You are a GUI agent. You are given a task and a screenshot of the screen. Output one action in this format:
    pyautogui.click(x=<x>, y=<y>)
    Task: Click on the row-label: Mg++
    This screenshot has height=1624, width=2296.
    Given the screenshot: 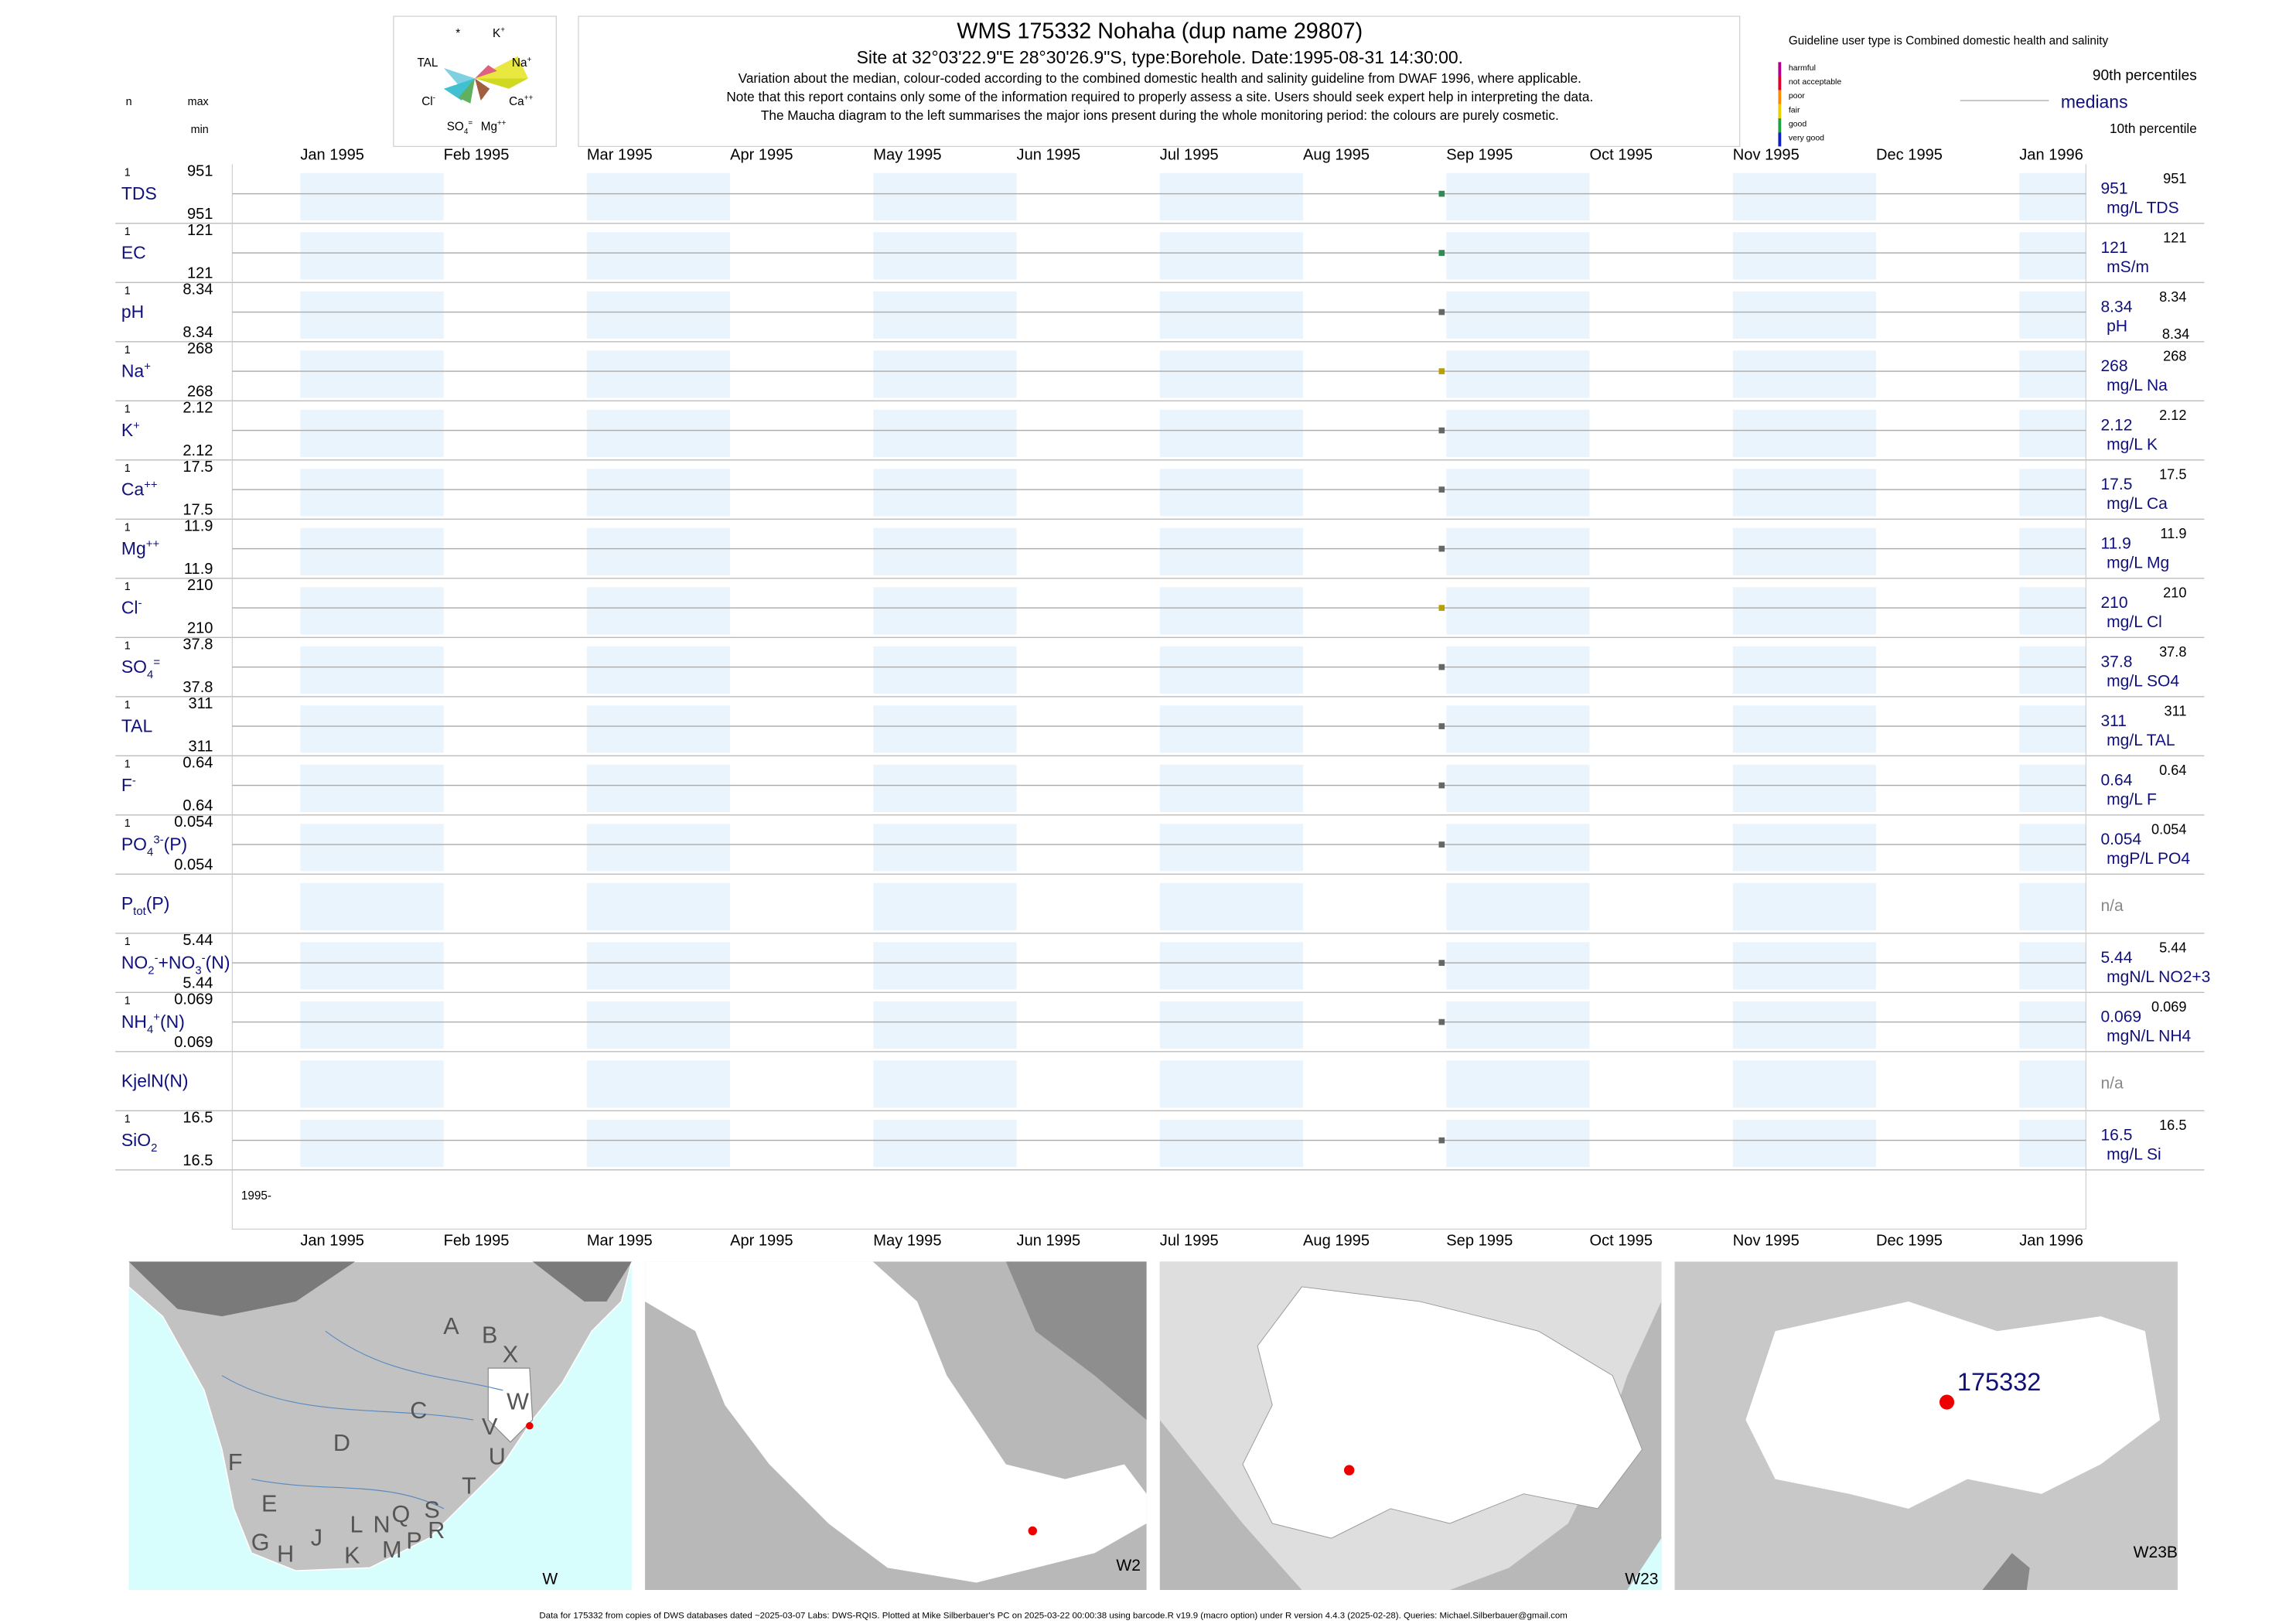 What is the action you would take?
    pyautogui.click(x=140, y=548)
    